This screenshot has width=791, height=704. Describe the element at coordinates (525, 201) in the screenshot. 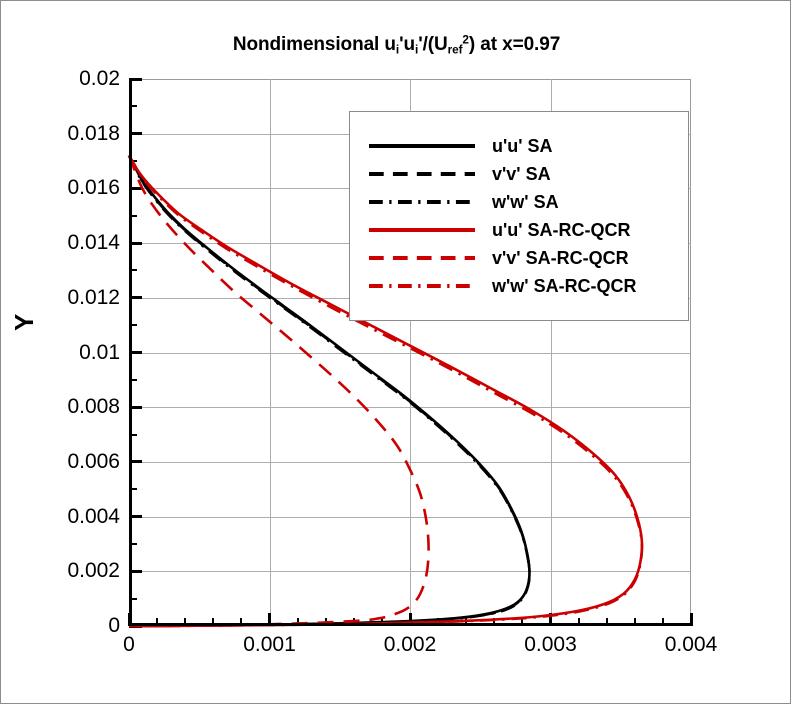

I see `legend-label: w'w' SA` at that location.